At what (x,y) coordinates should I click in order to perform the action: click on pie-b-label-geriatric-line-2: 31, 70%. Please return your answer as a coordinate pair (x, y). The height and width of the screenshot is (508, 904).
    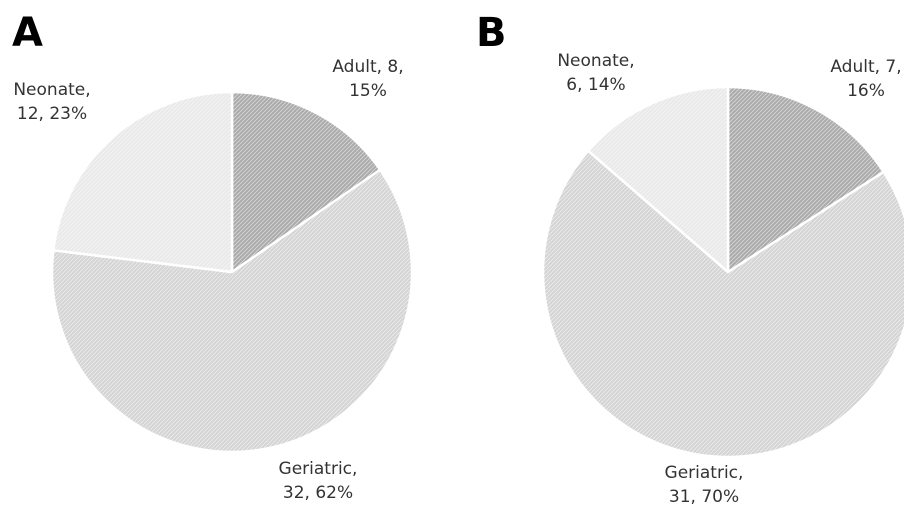
    Looking at the image, I should click on (704, 497).